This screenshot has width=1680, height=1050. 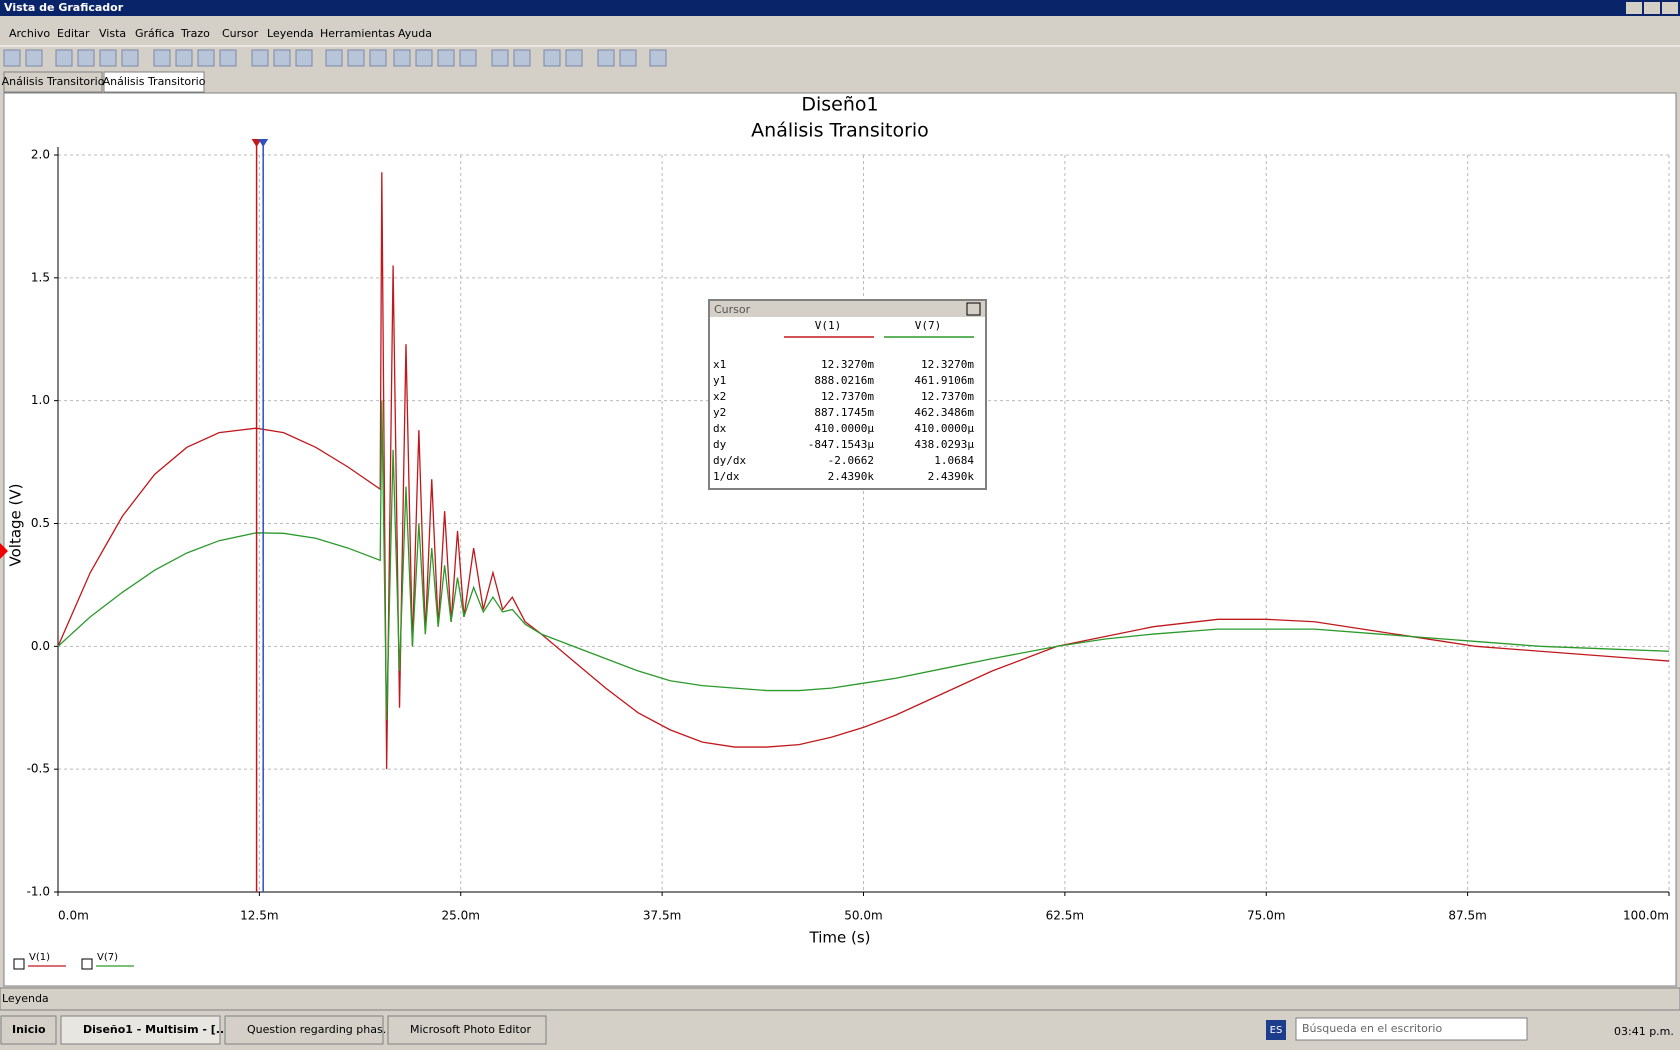 What do you see at coordinates (1644, 1031) in the screenshot?
I see `clock: 03:41 p.m.` at bounding box center [1644, 1031].